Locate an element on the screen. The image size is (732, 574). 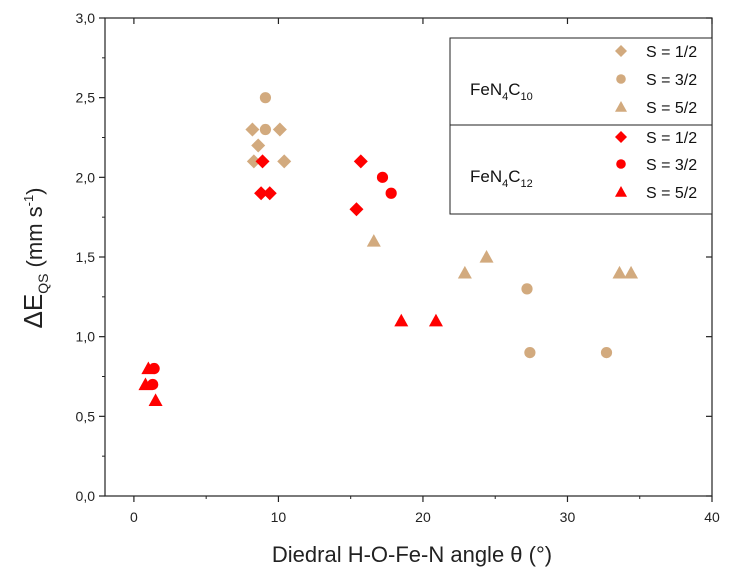
y-axis-title-unit: (mm s is located at coordinates (34, 239).